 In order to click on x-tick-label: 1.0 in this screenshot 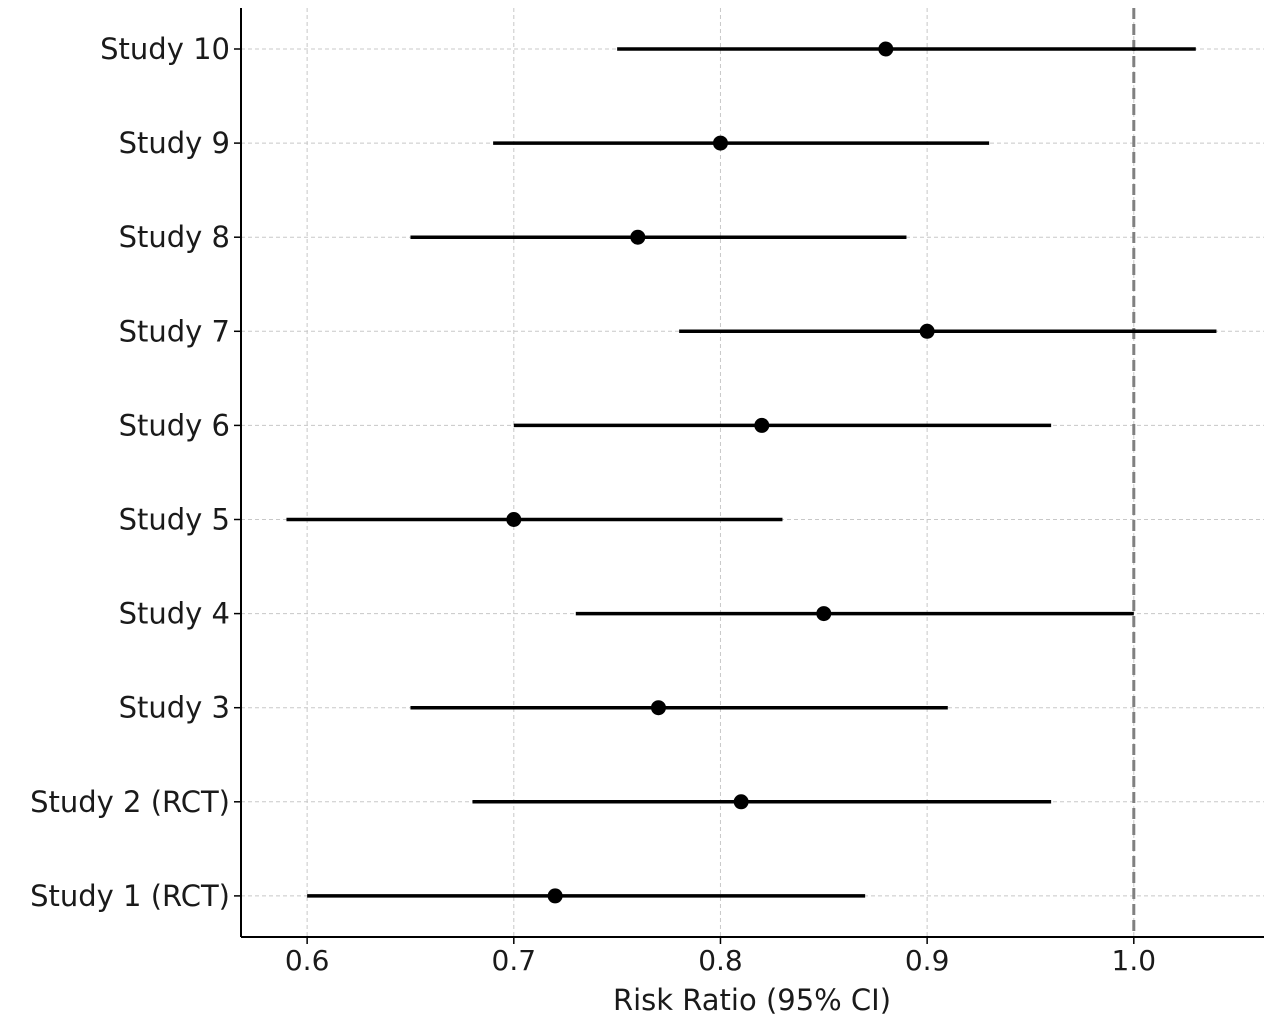, I will do `click(1134, 960)`.